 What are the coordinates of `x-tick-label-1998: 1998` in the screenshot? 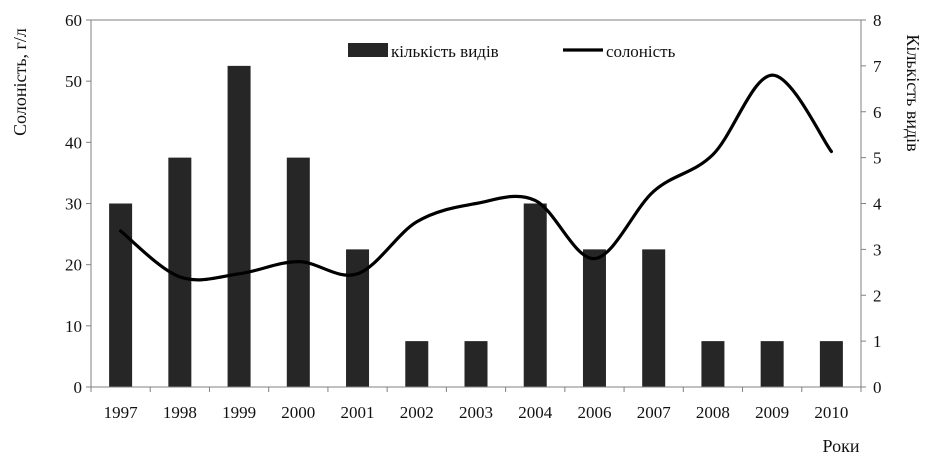 It's located at (180, 412).